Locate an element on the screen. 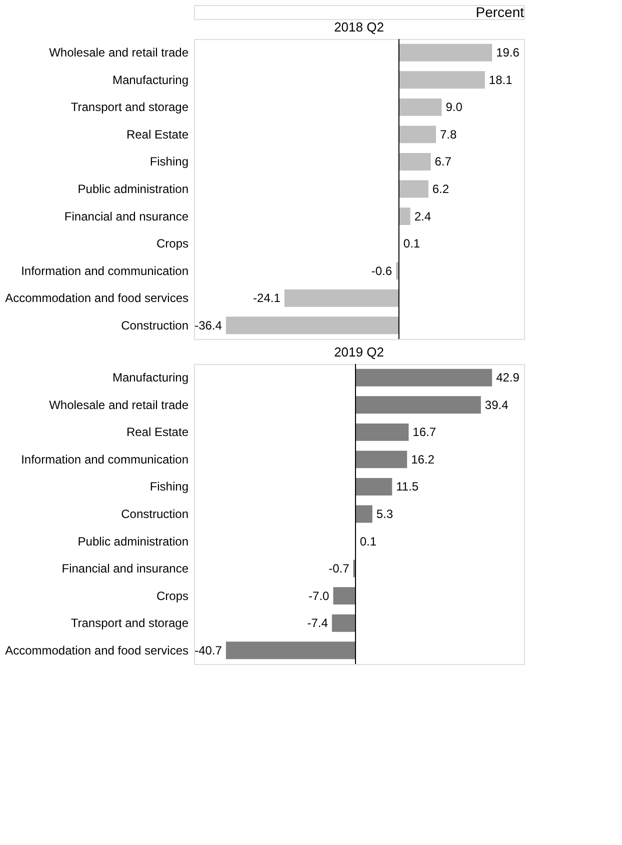  data-label: 19.6 is located at coordinates (508, 53).